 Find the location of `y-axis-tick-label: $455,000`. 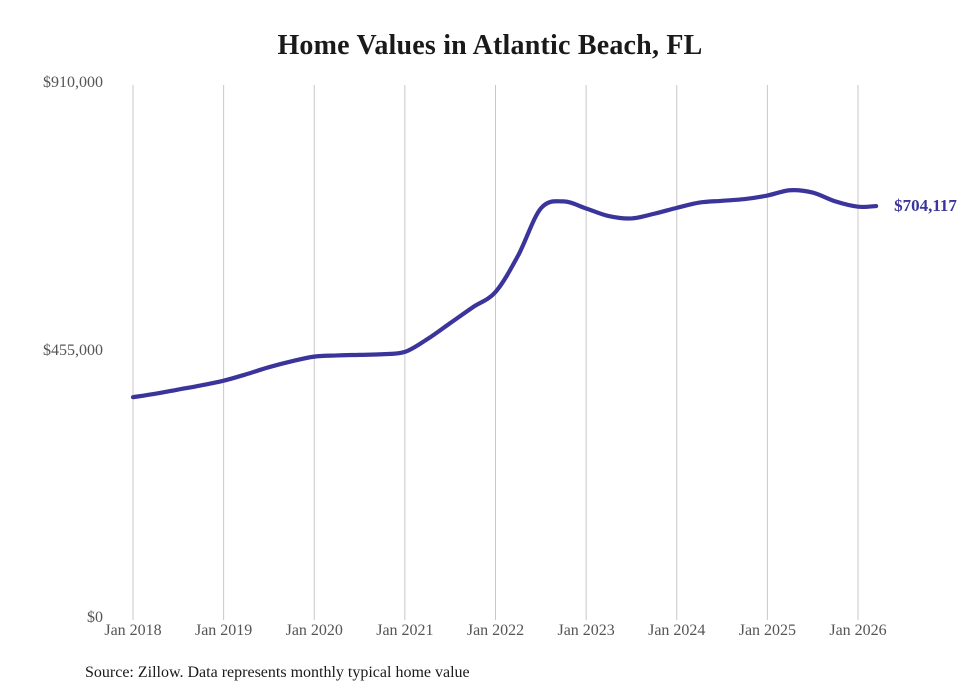

y-axis-tick-label: $455,000 is located at coordinates (73, 350).